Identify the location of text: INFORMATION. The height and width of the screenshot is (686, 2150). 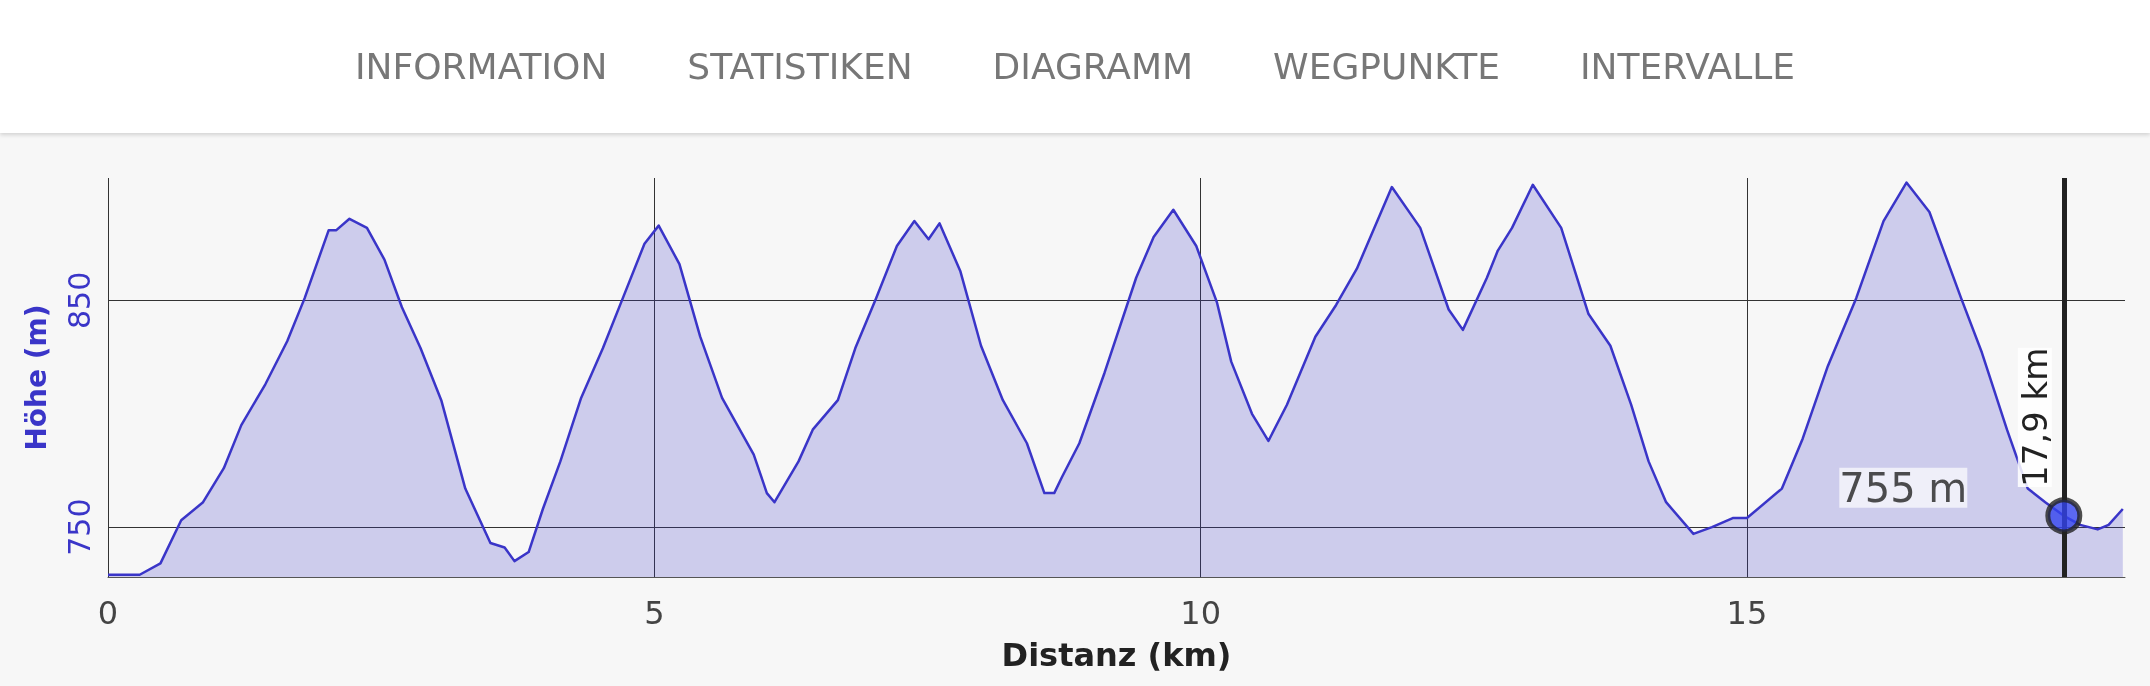
(481, 66).